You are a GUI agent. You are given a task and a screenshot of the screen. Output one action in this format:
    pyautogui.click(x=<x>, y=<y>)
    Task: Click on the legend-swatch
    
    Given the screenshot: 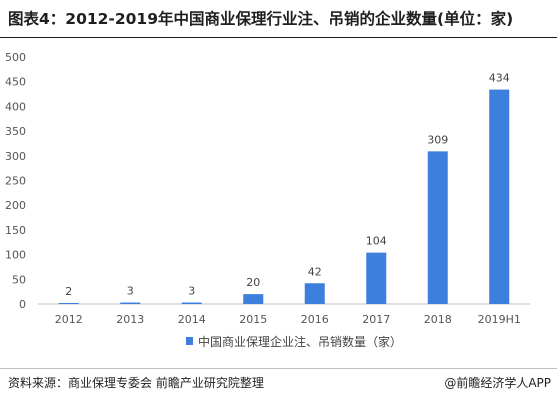 What is the action you would take?
    pyautogui.click(x=189, y=341)
    